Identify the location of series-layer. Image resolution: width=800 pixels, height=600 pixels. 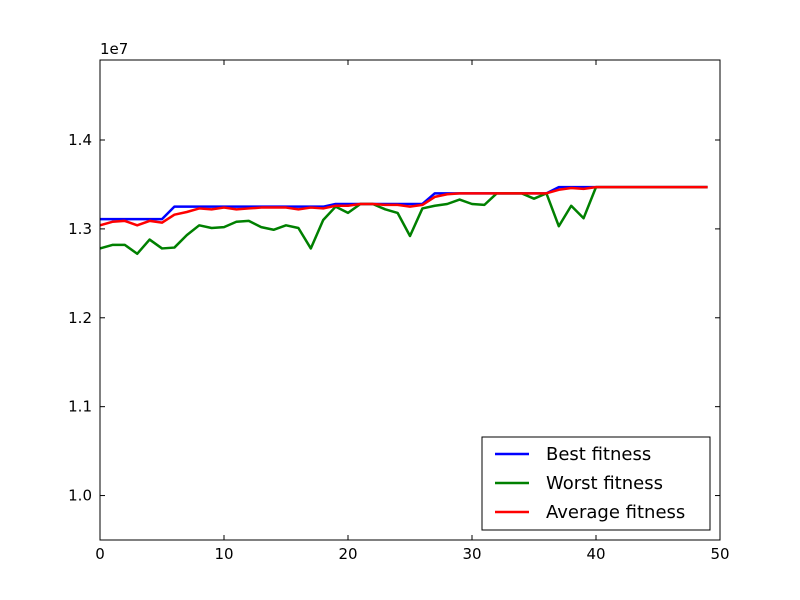
(403, 220).